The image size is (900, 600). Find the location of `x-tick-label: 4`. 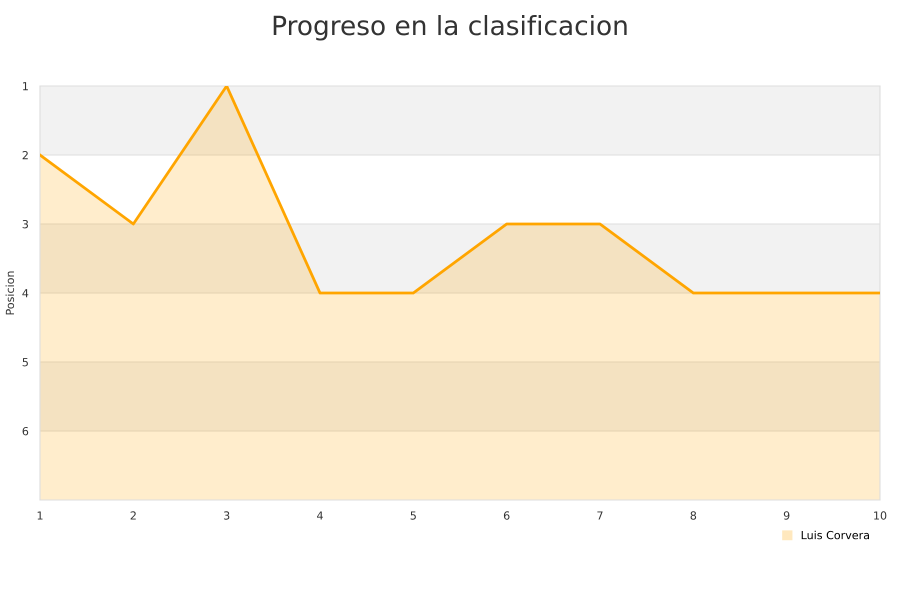

x-tick-label: 4 is located at coordinates (320, 515).